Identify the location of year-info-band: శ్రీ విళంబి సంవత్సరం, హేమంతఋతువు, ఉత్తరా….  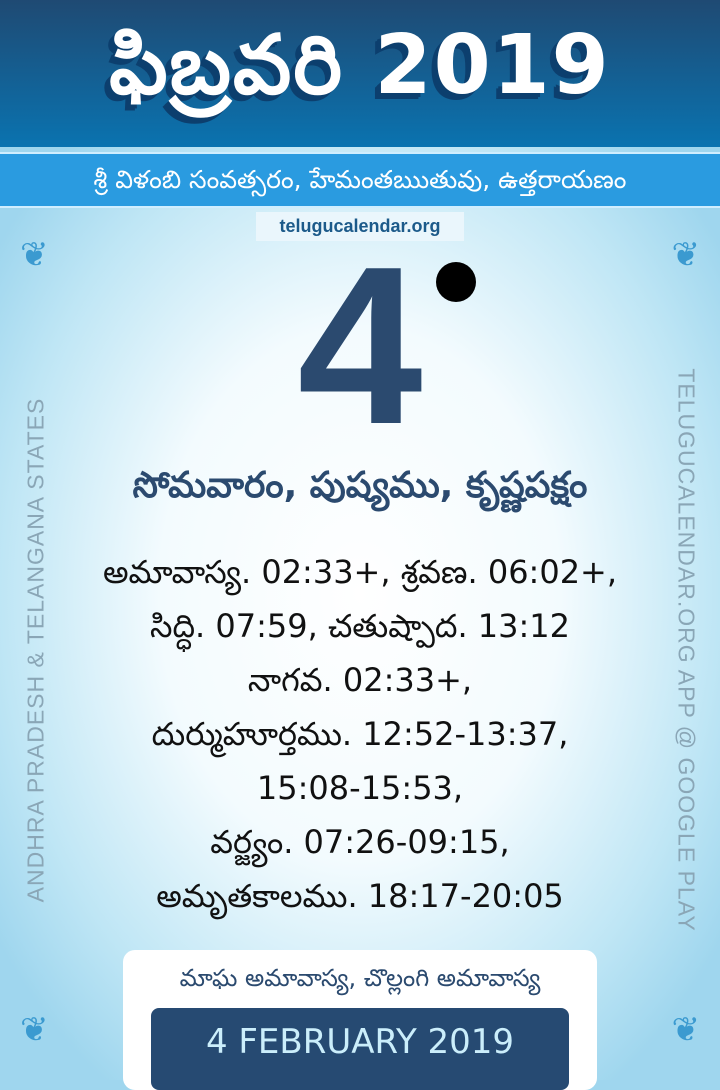
(360, 180).